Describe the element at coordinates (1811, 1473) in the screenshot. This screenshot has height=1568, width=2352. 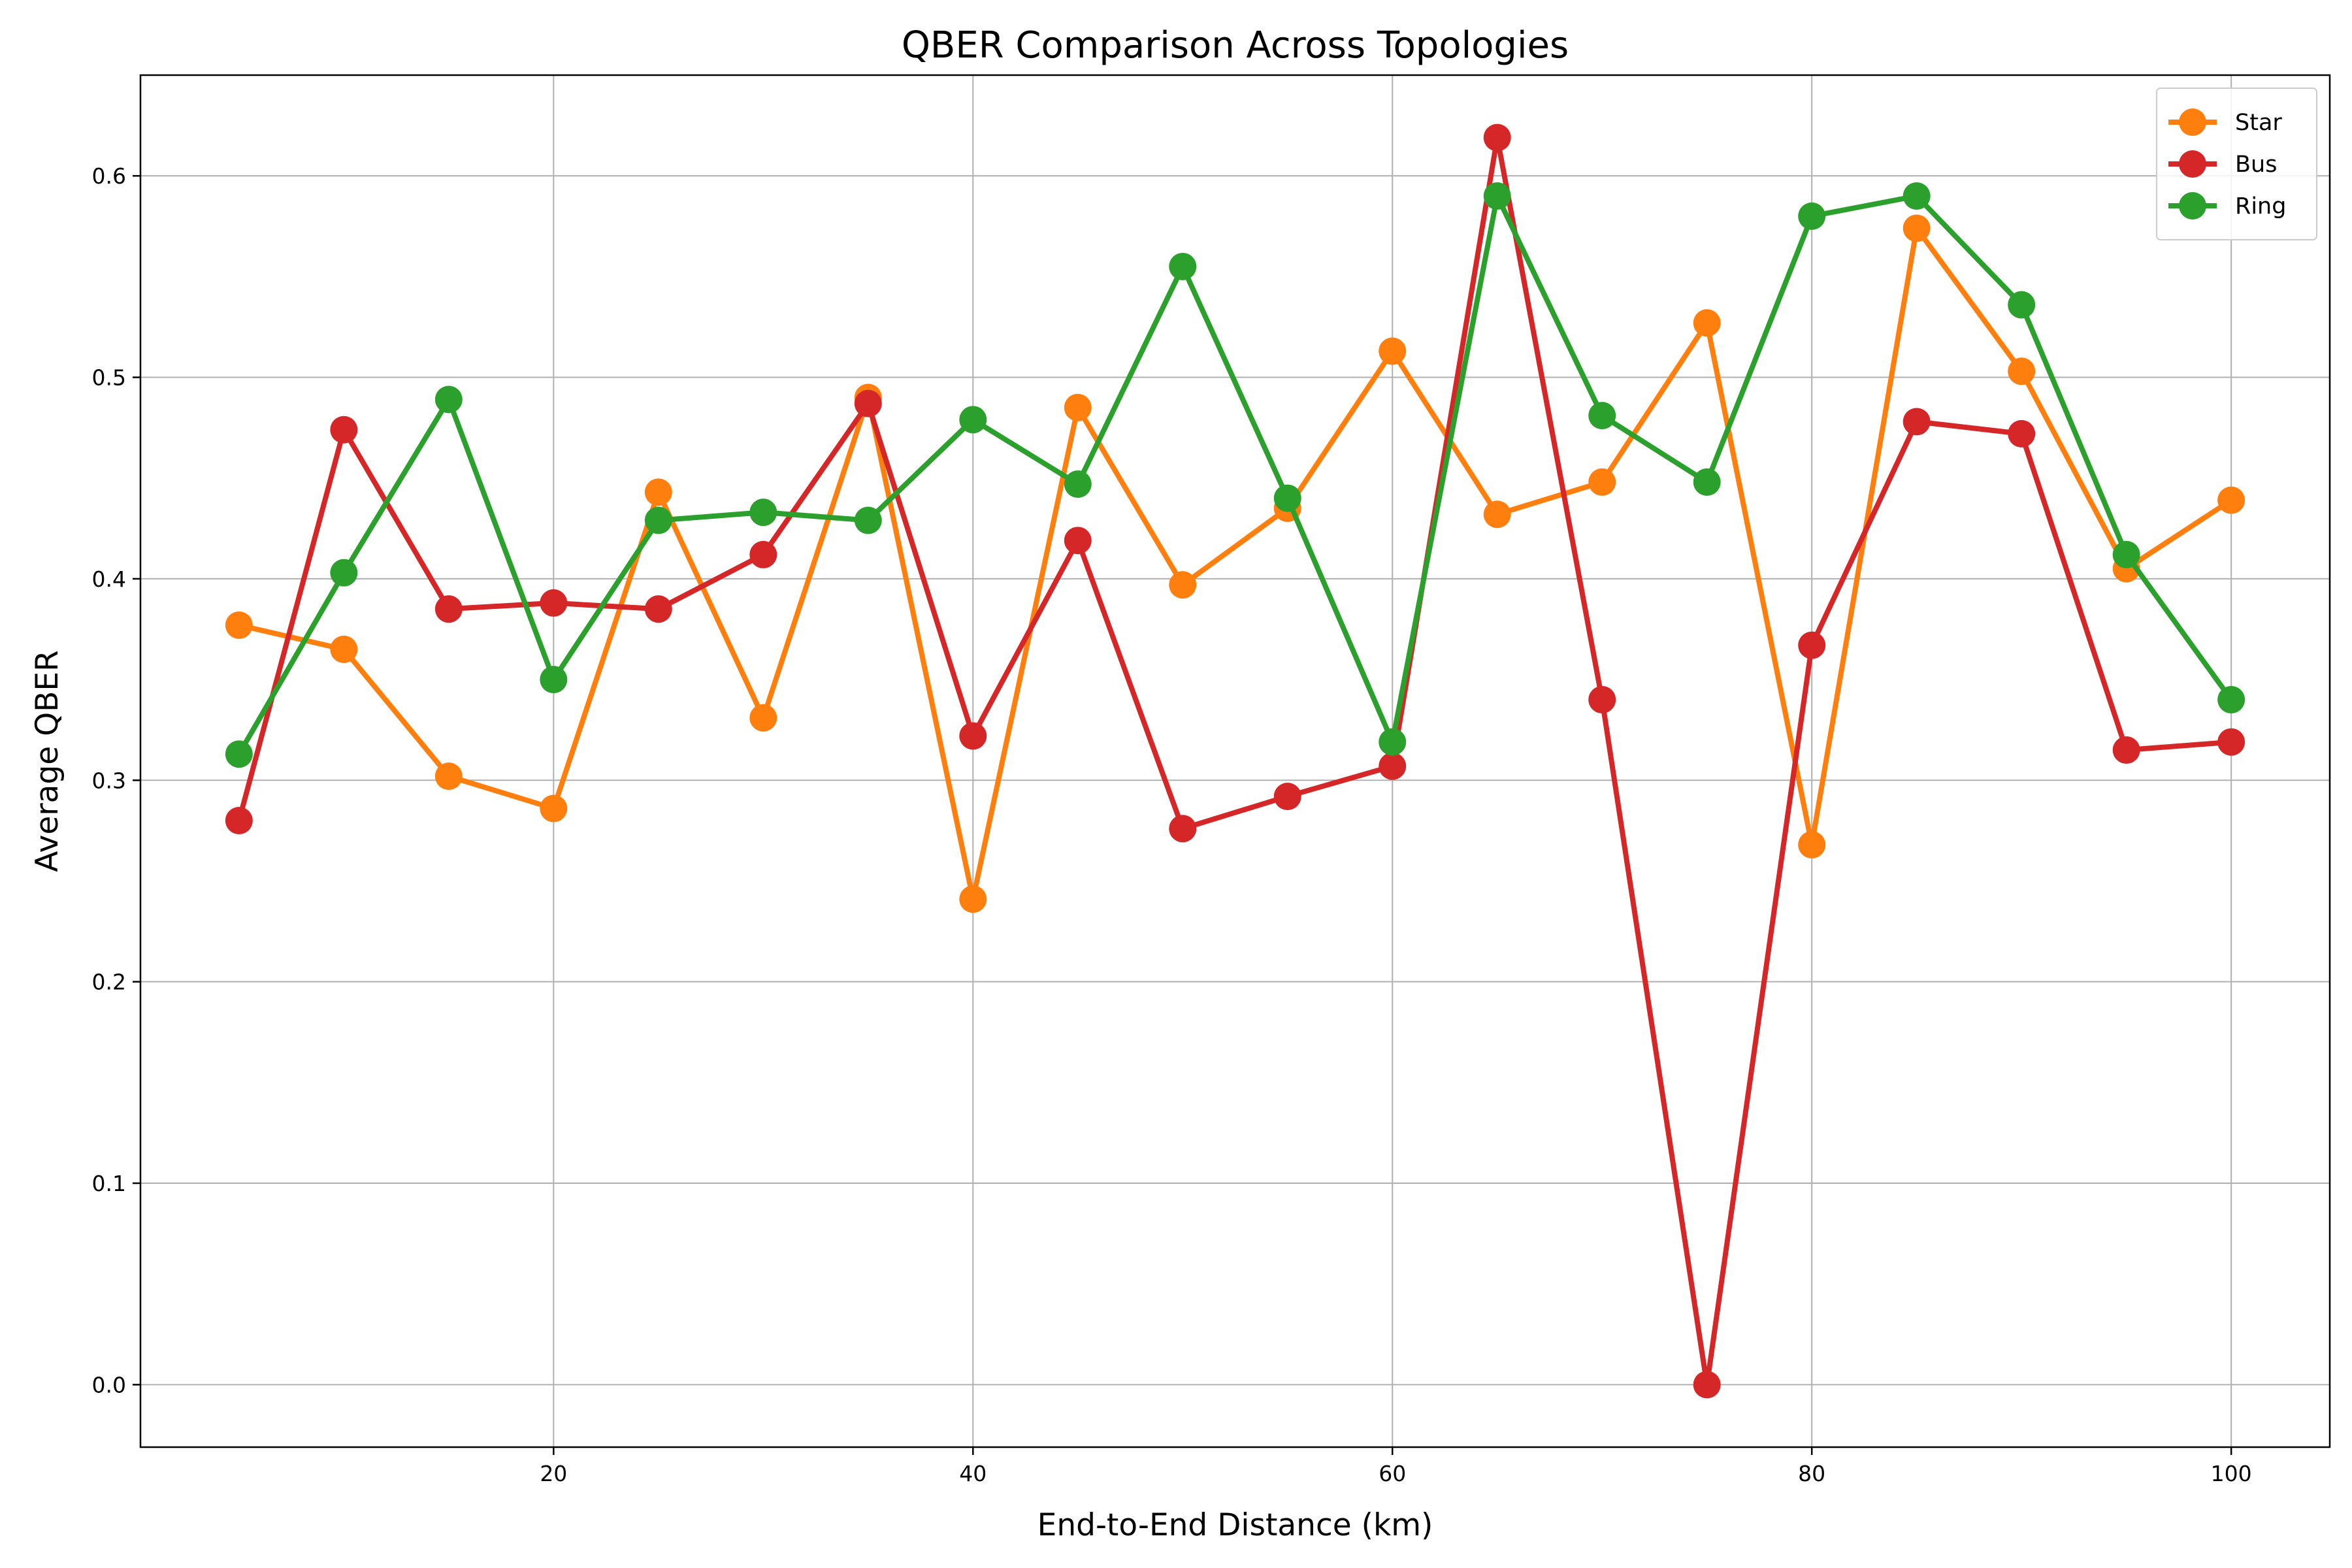
I see `x-tick-label: 80` at that location.